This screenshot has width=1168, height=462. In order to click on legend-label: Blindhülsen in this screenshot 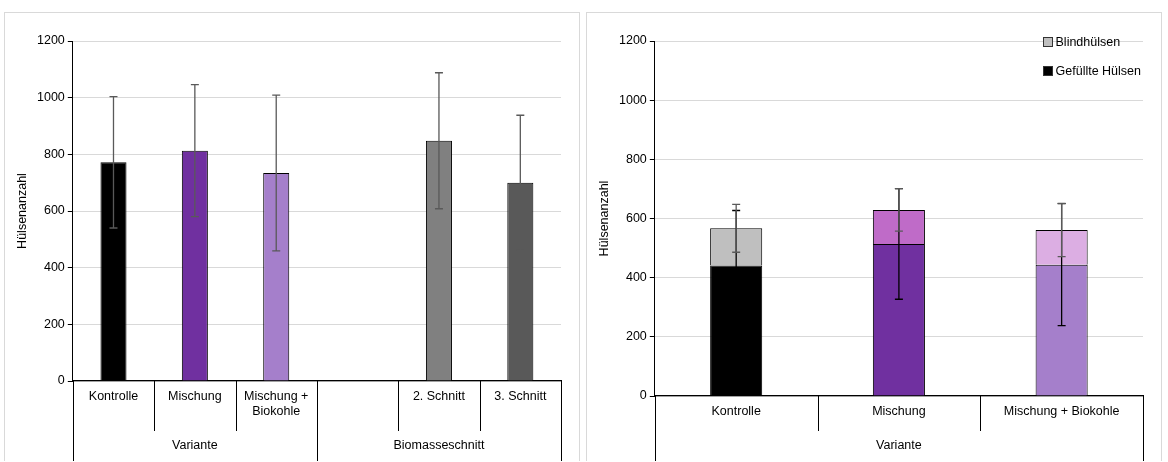, I will do `click(1088, 42)`.